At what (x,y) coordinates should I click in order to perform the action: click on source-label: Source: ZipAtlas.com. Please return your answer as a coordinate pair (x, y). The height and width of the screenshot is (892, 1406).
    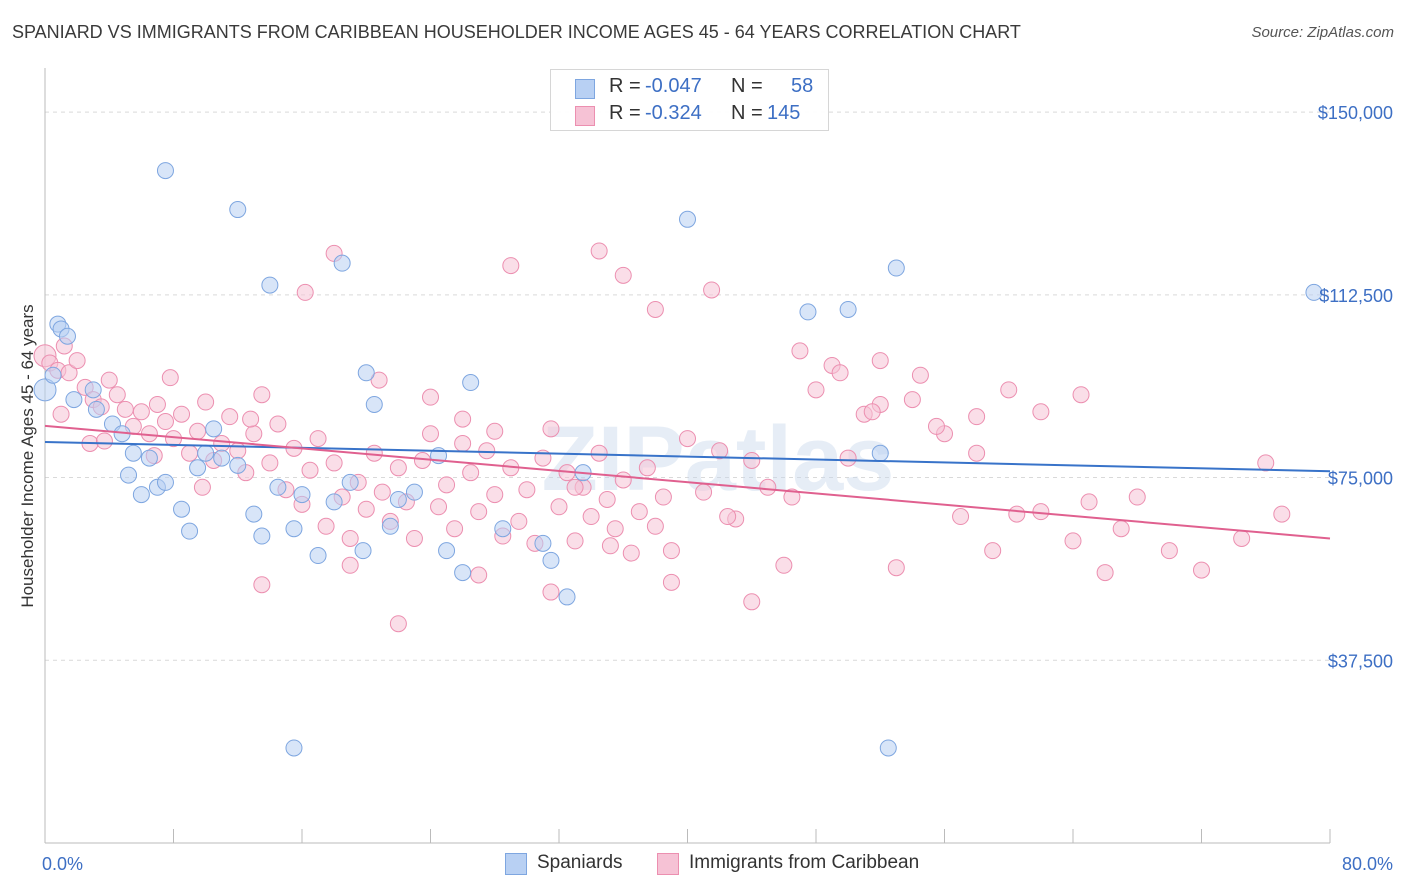
    Looking at the image, I should click on (1322, 32).